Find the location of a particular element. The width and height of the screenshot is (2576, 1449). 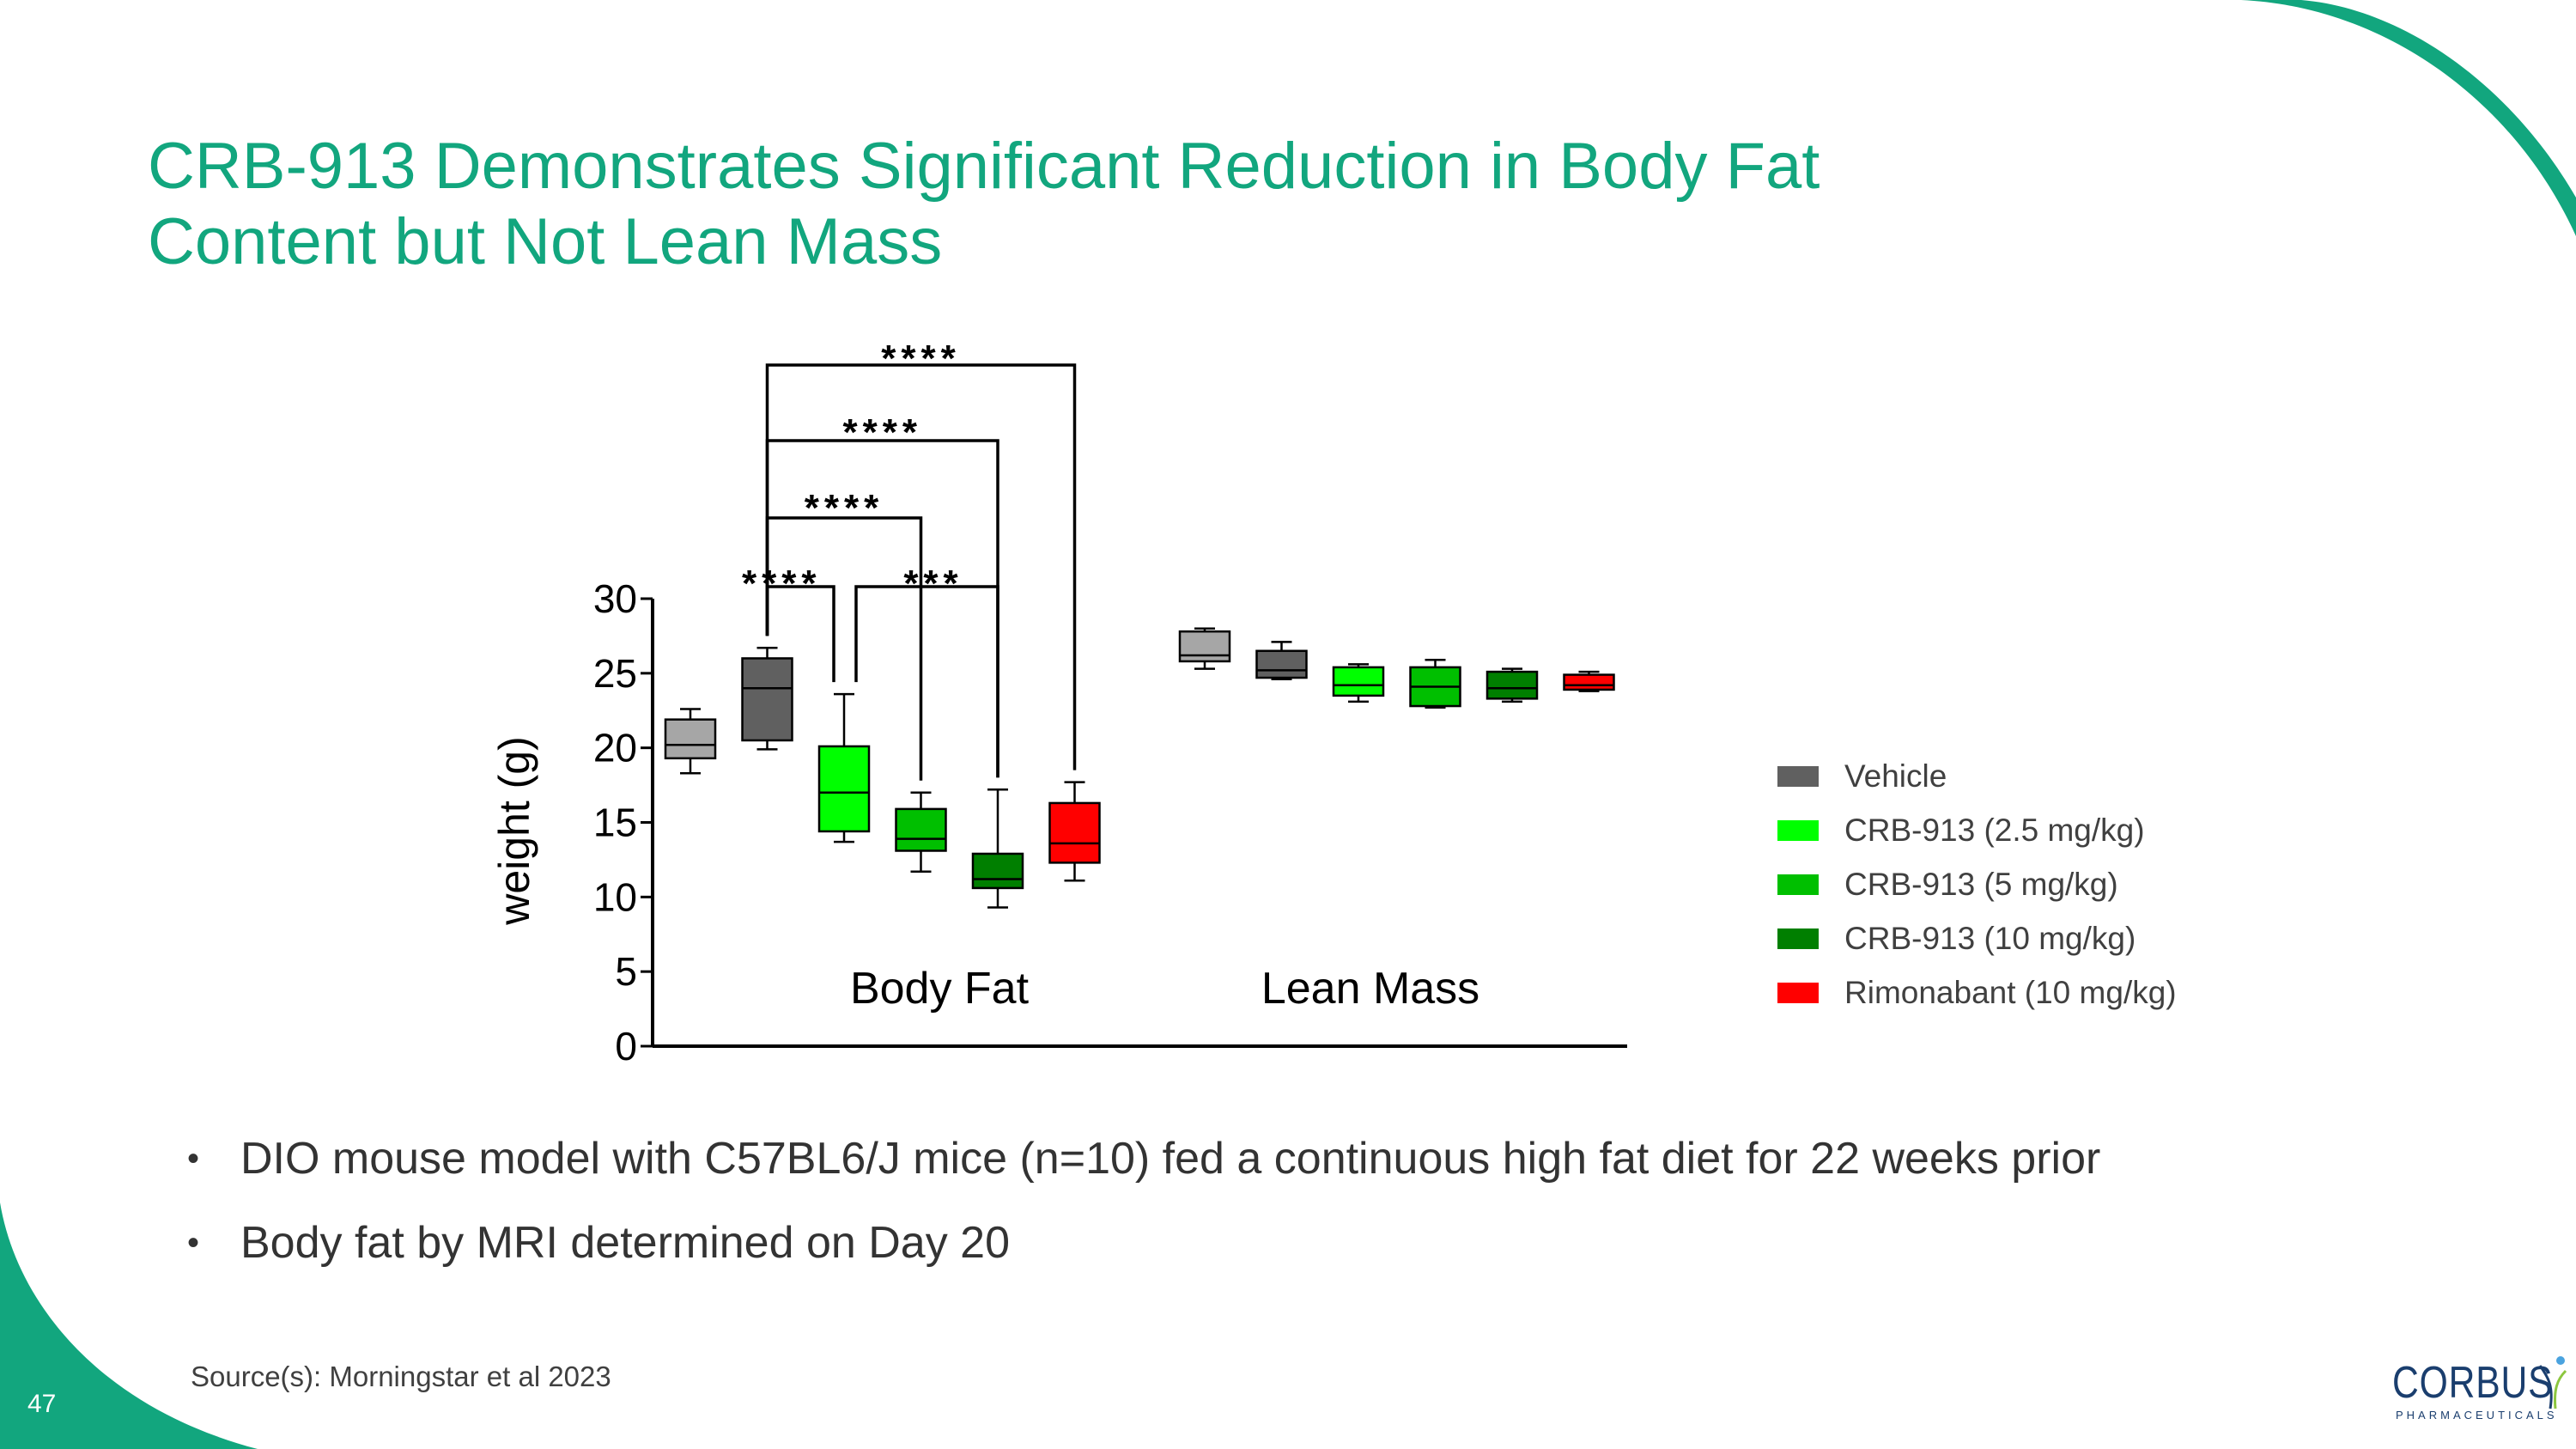

y-tick-label: 25 is located at coordinates (615, 673).